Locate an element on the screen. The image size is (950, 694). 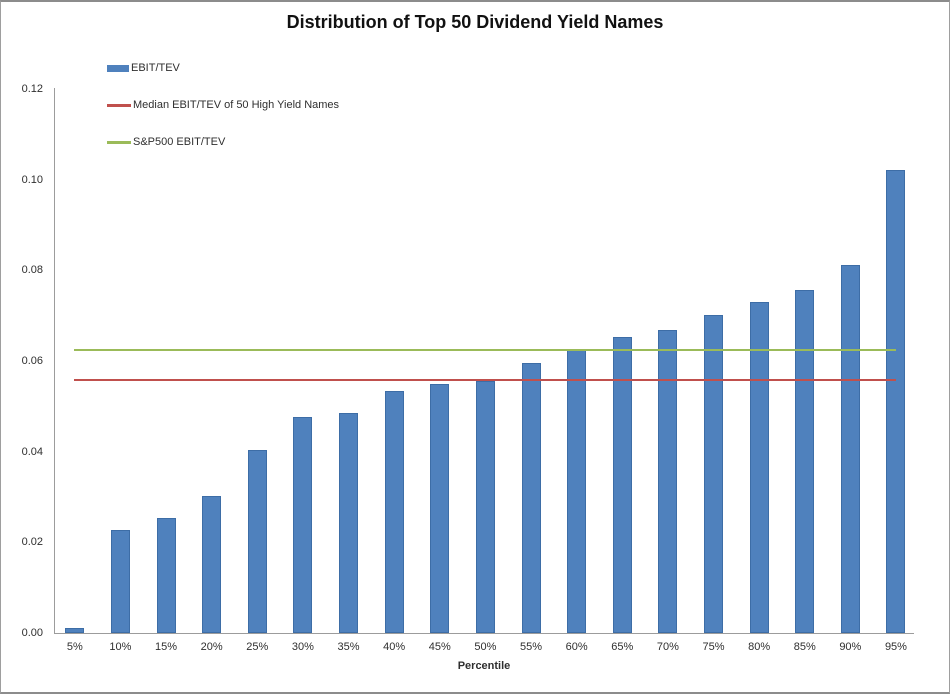
y-axis-line is located at coordinates (54, 360).